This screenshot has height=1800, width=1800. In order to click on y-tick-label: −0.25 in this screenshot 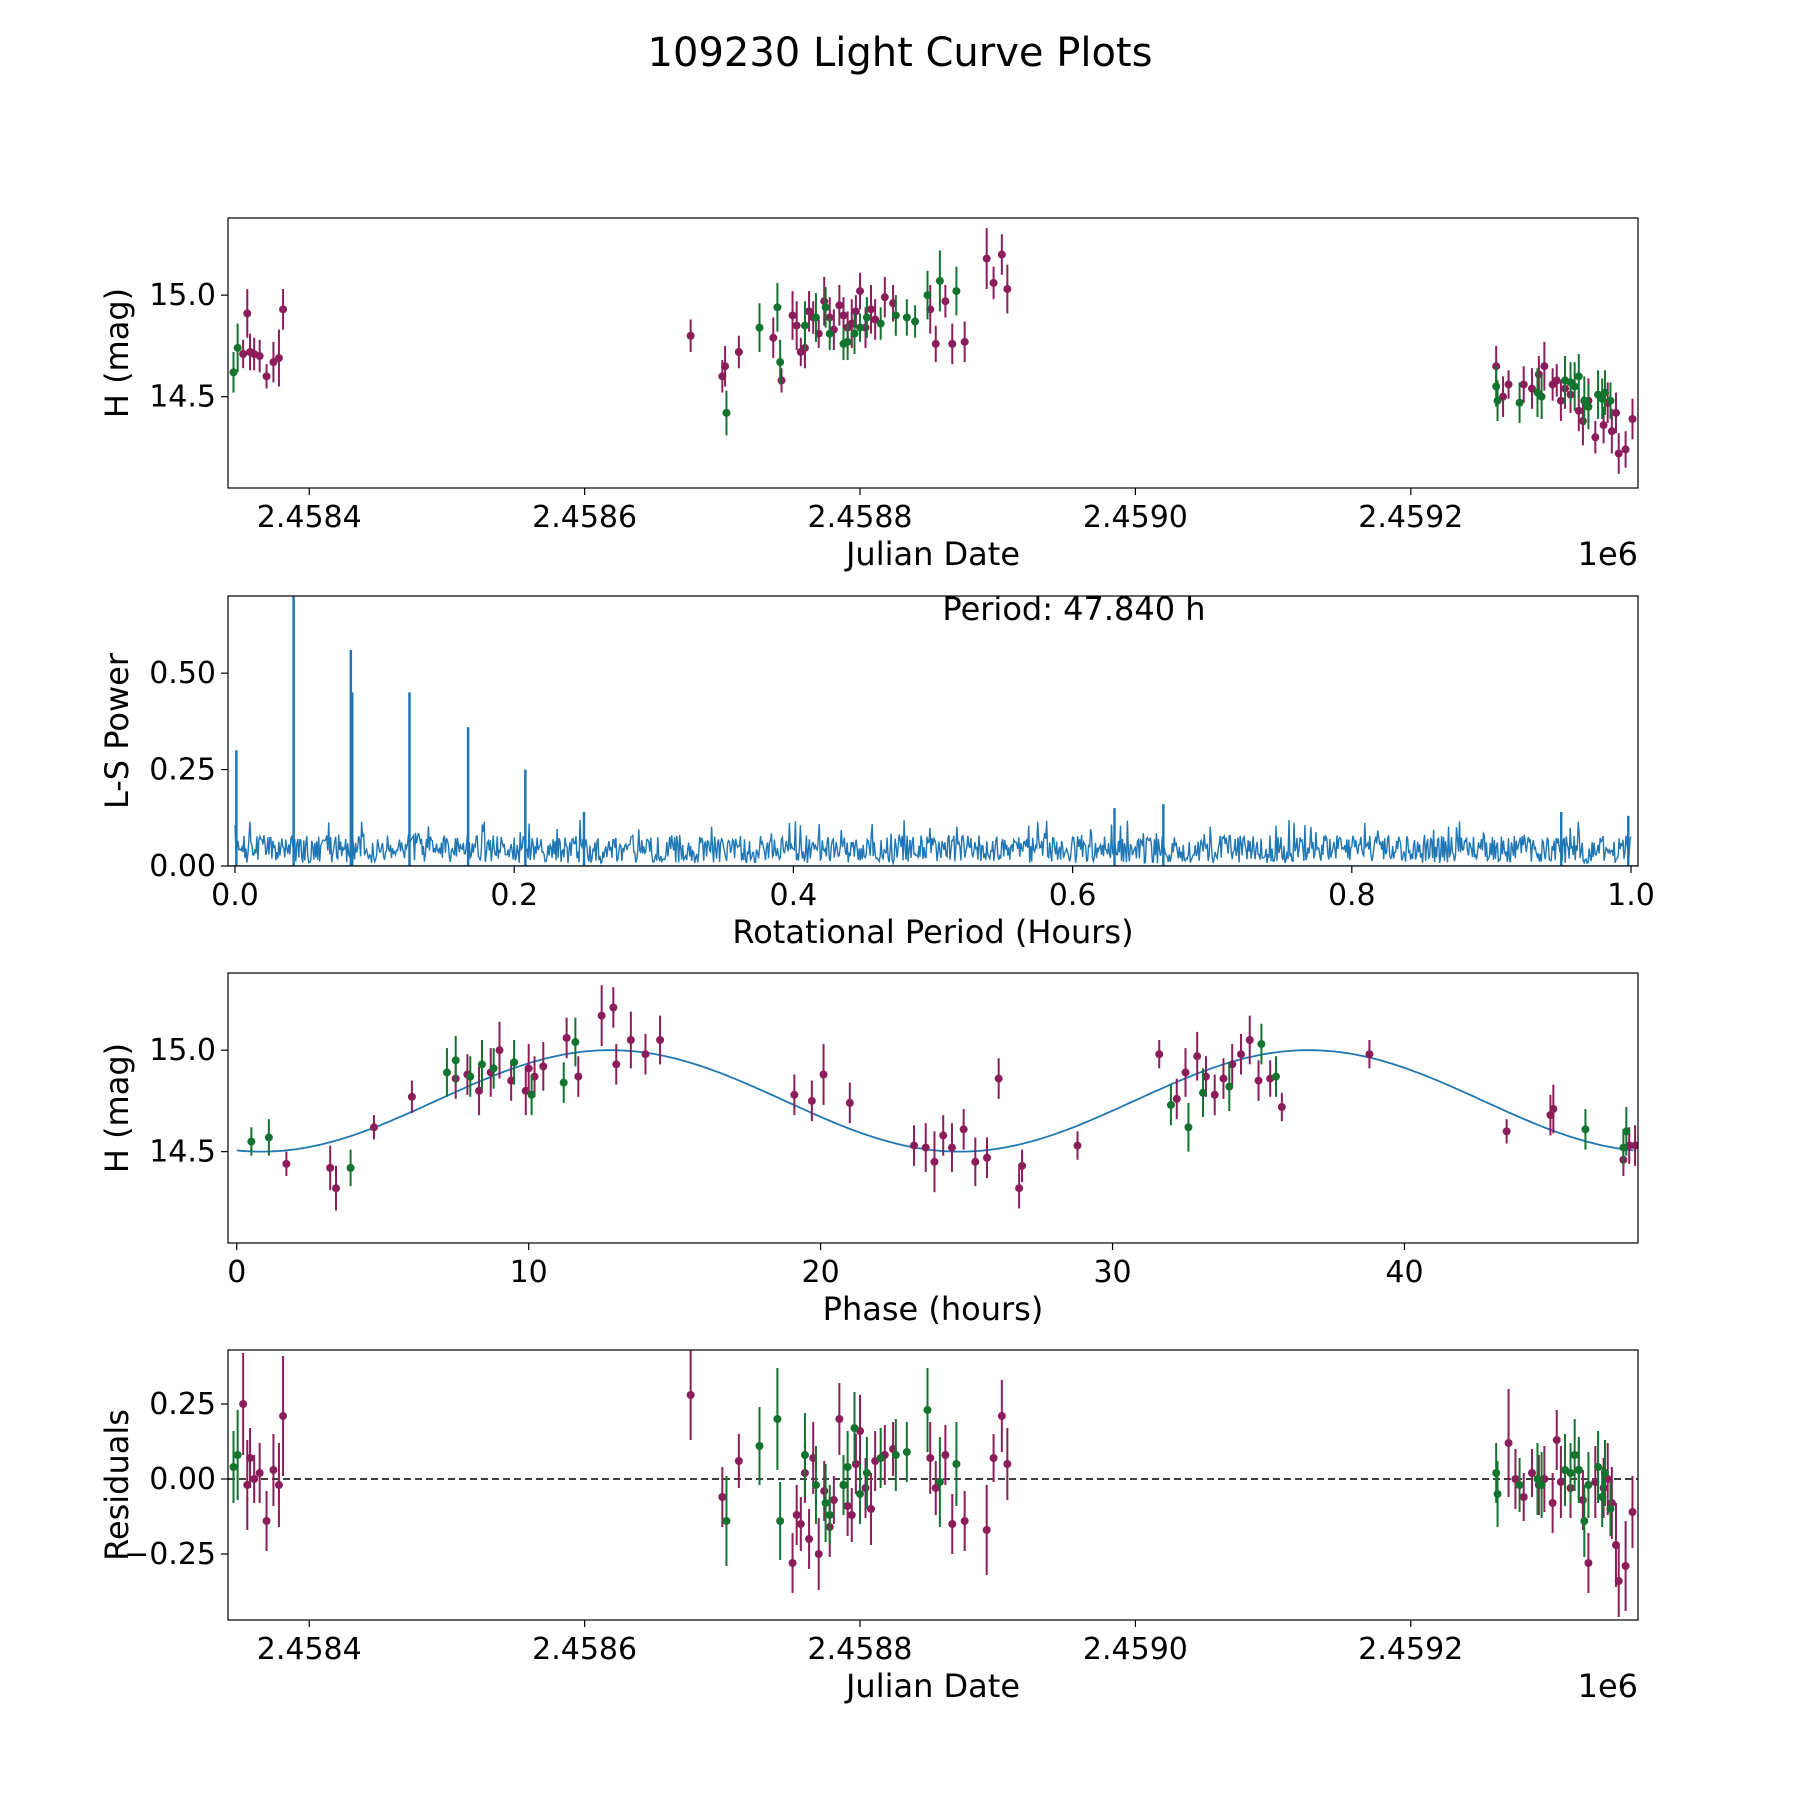, I will do `click(170, 1554)`.